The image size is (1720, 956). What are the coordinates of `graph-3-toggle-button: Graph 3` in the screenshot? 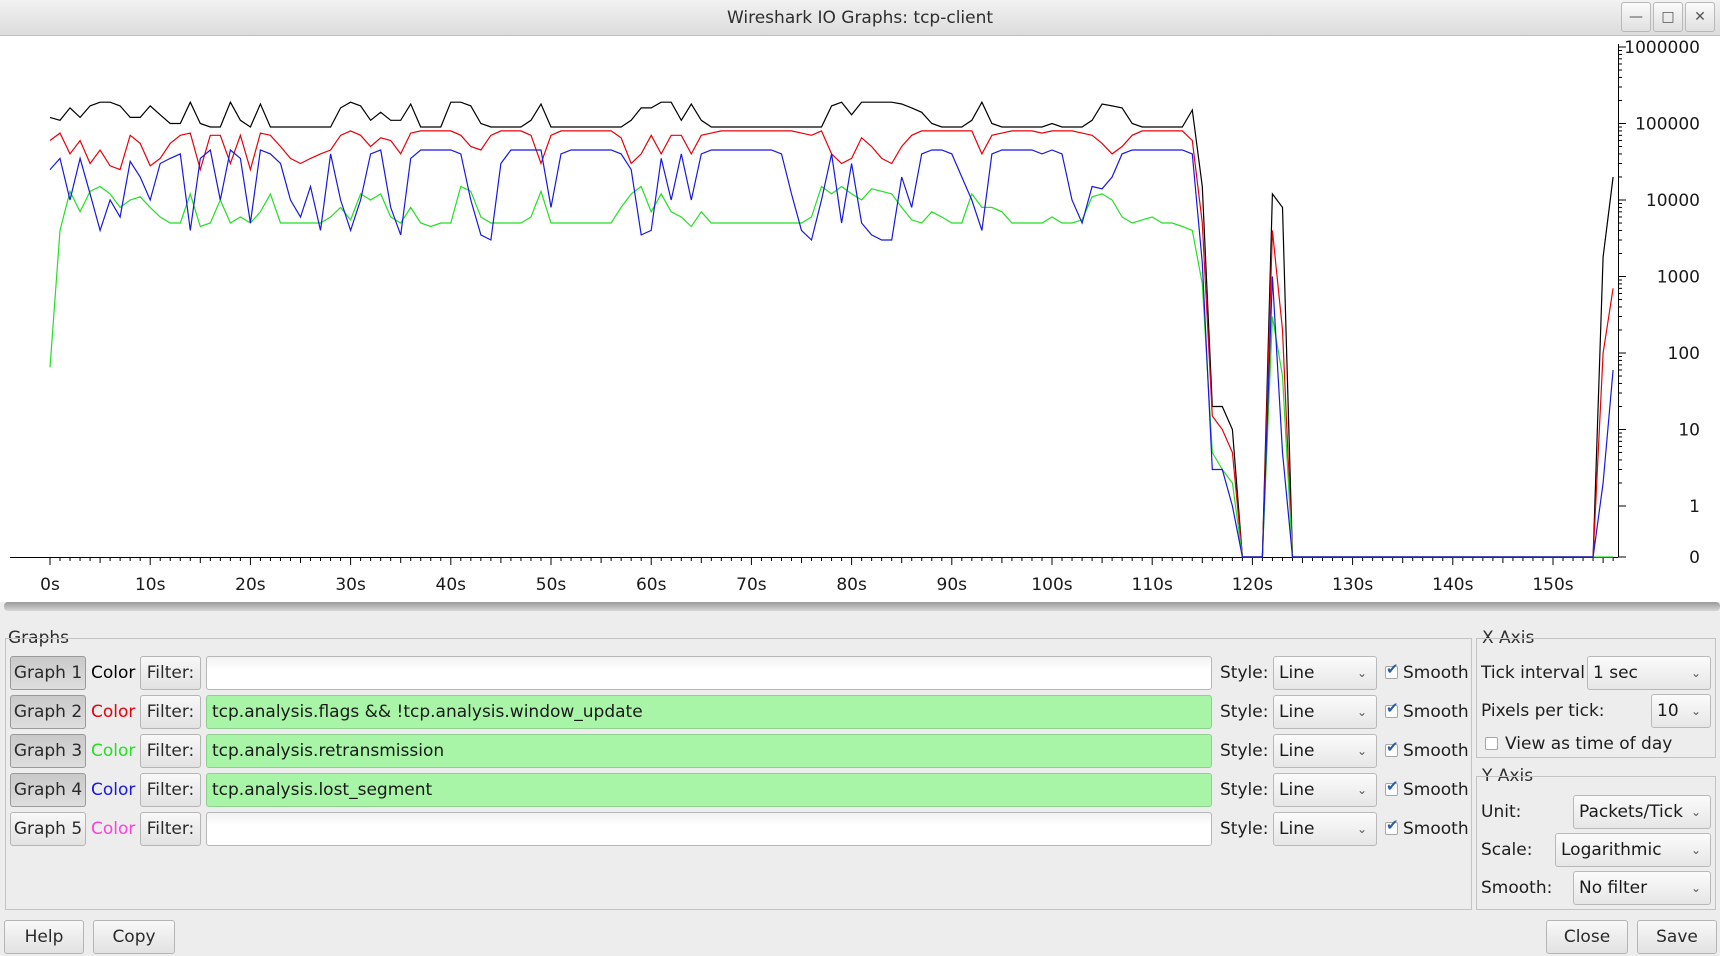 It's located at (48, 751).